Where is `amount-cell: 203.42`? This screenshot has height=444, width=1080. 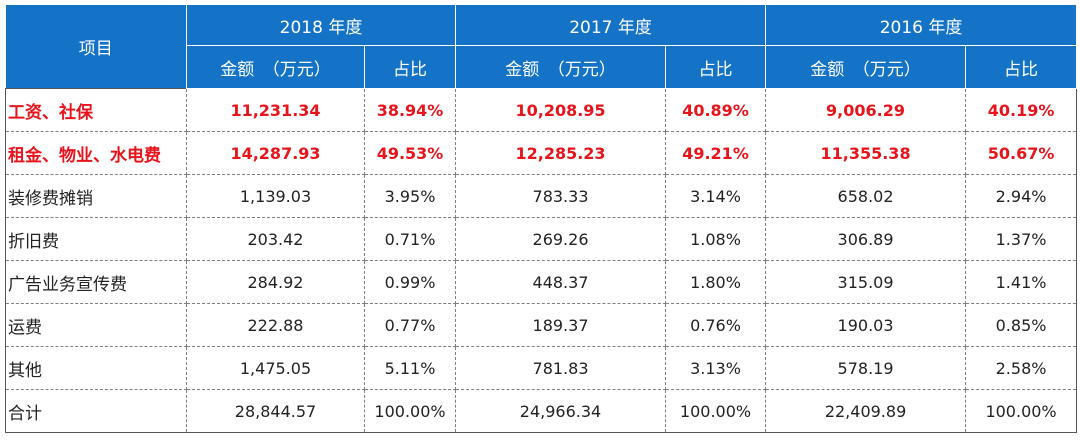
amount-cell: 203.42 is located at coordinates (275, 239).